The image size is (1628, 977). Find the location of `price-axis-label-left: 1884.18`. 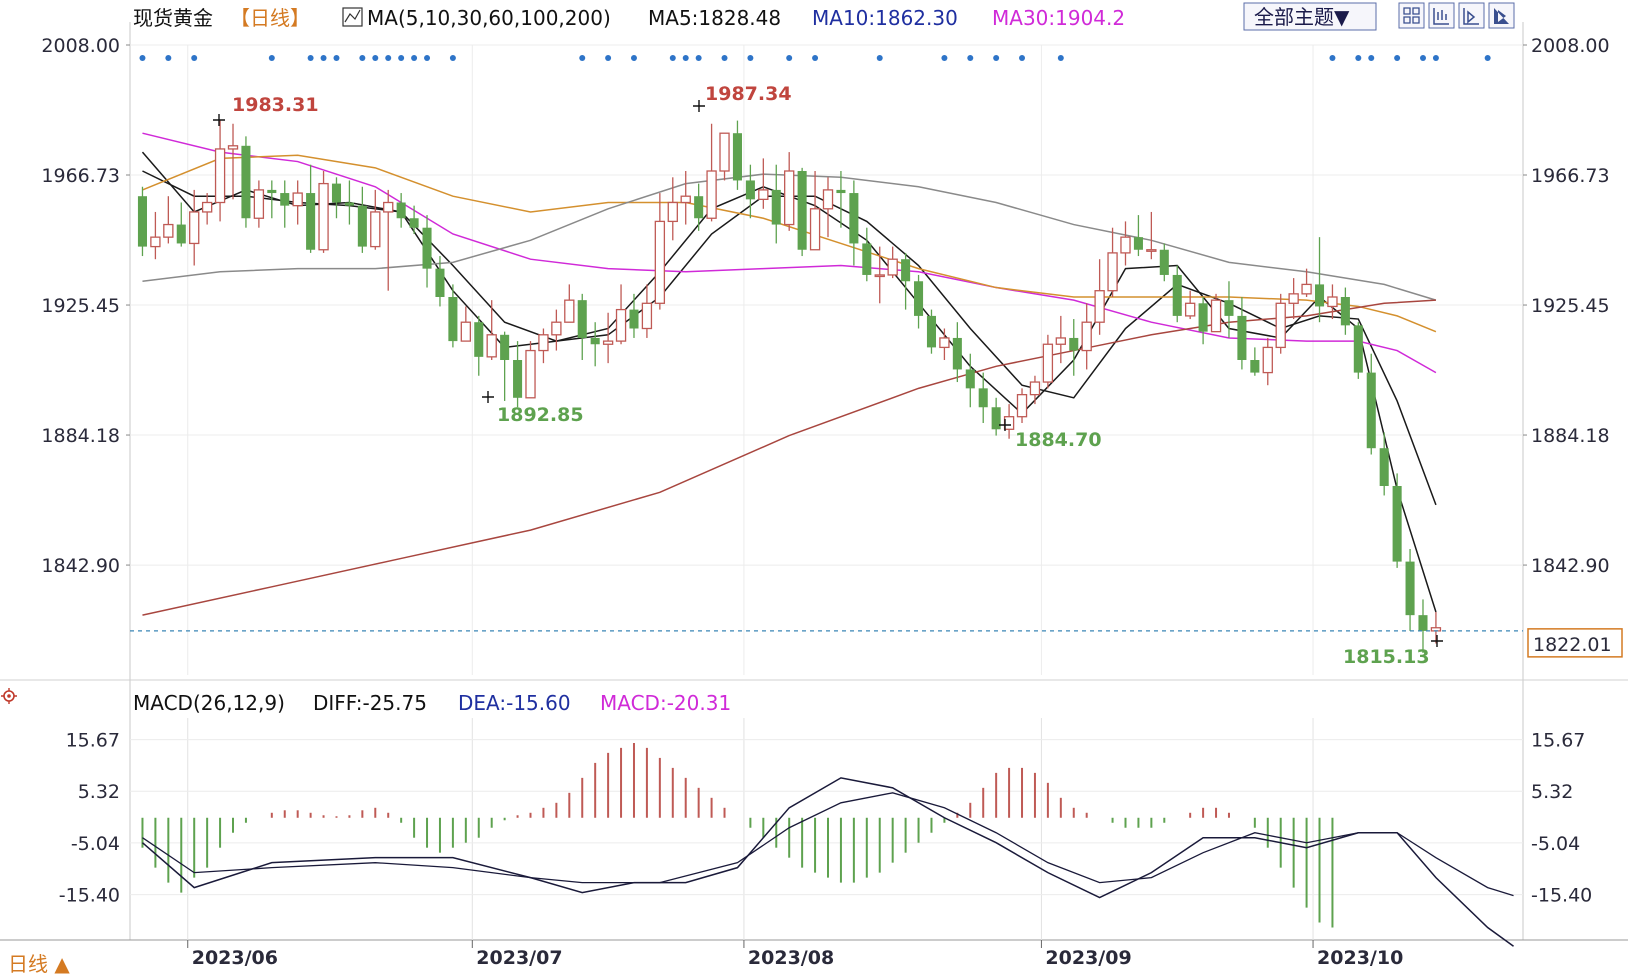

price-axis-label-left: 1884.18 is located at coordinates (80, 436).